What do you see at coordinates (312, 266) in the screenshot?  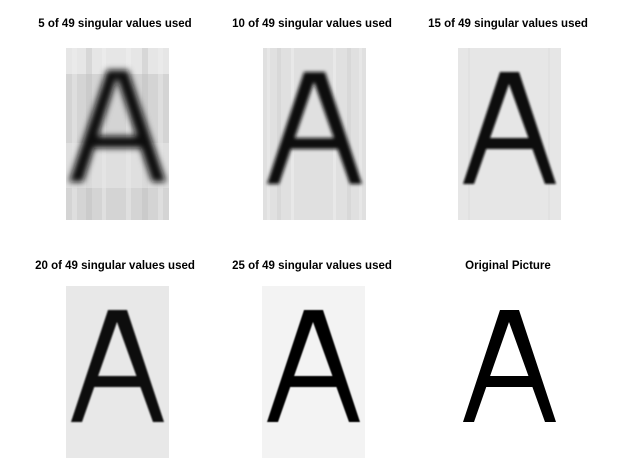 I see `panel-title: 25 of 49 singular values used` at bounding box center [312, 266].